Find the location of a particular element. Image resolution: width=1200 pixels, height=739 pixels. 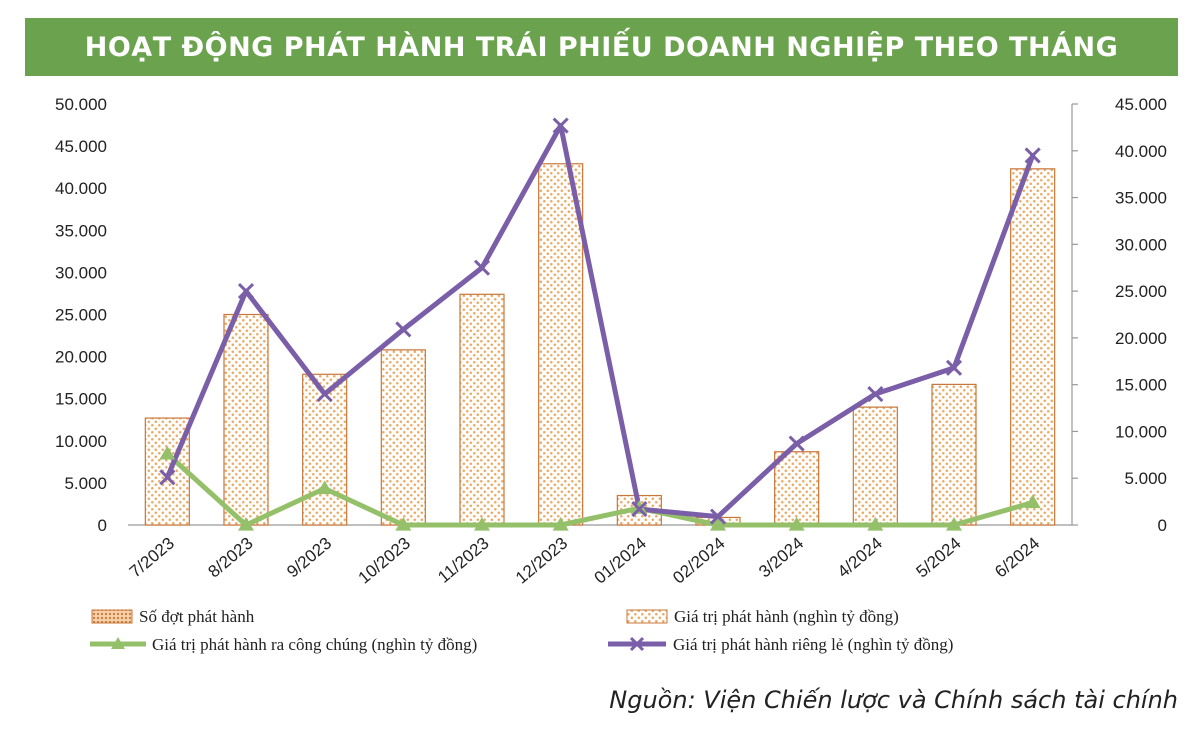

legend-marker-private is located at coordinates (637, 644).